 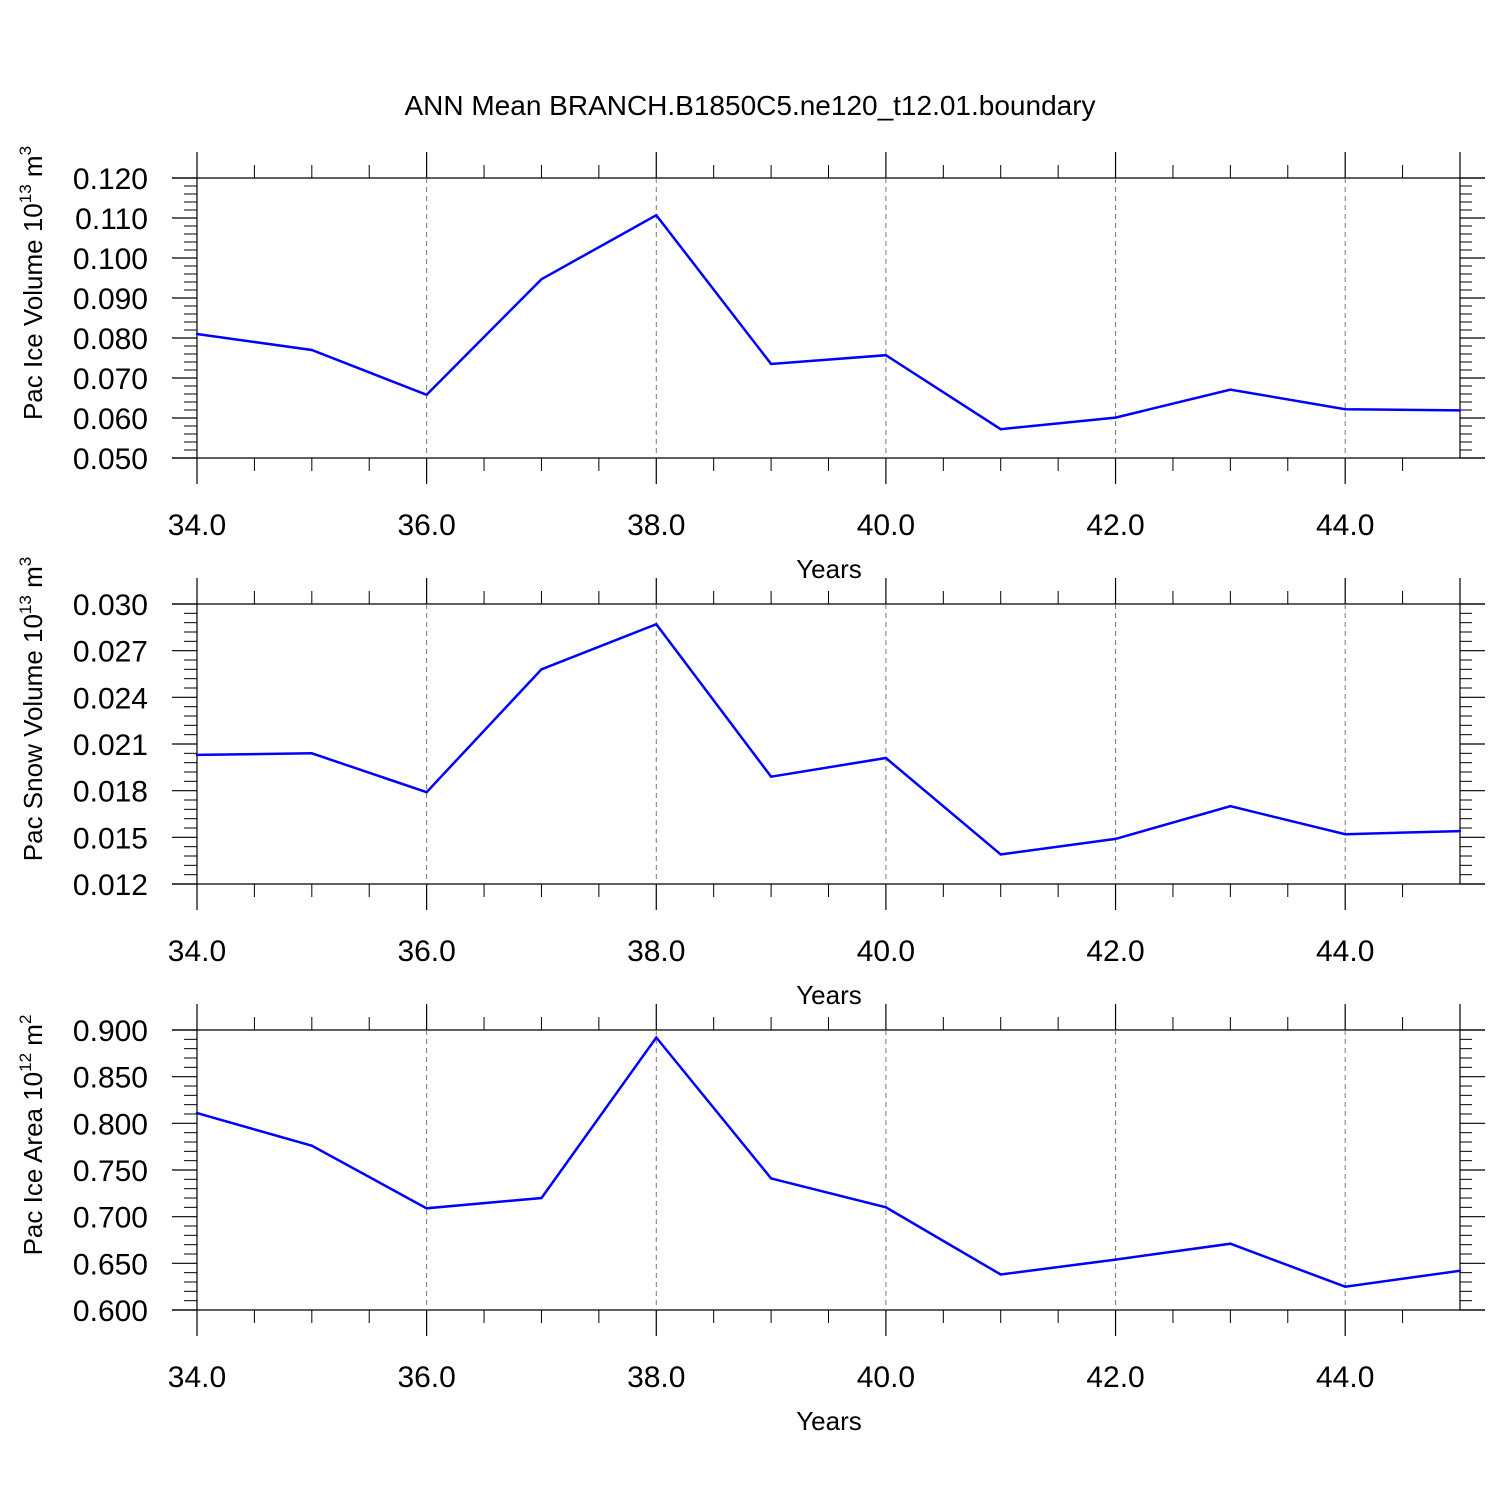 I want to click on y-axis-label: Pac Ice Area 1012 m2, so click(x=32, y=1135).